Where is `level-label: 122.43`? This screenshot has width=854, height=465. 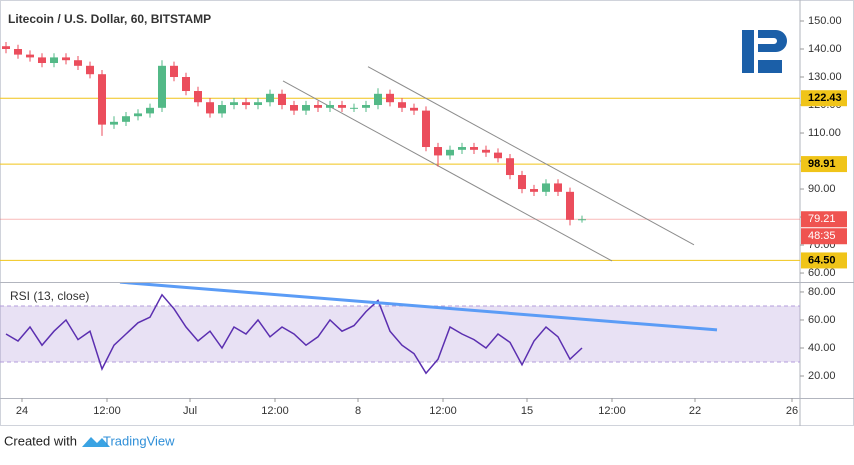 level-label: 122.43 is located at coordinates (825, 98).